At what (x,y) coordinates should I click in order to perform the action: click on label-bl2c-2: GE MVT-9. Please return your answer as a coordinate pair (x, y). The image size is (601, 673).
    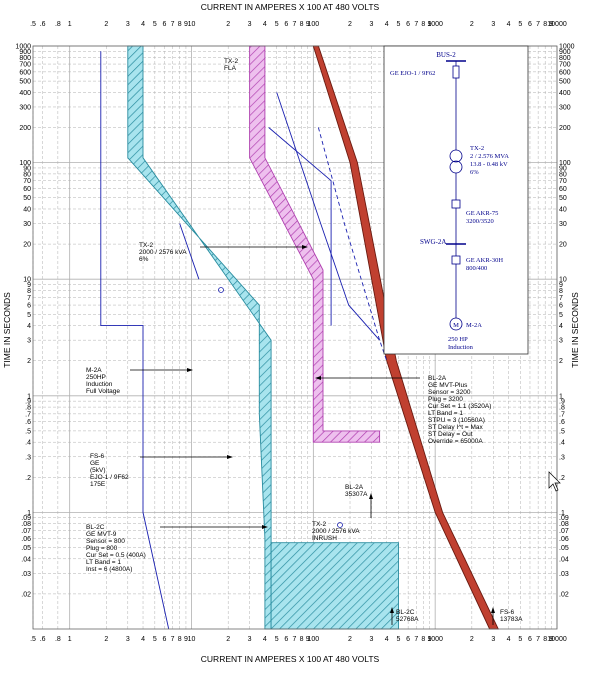
    Looking at the image, I should click on (101, 534).